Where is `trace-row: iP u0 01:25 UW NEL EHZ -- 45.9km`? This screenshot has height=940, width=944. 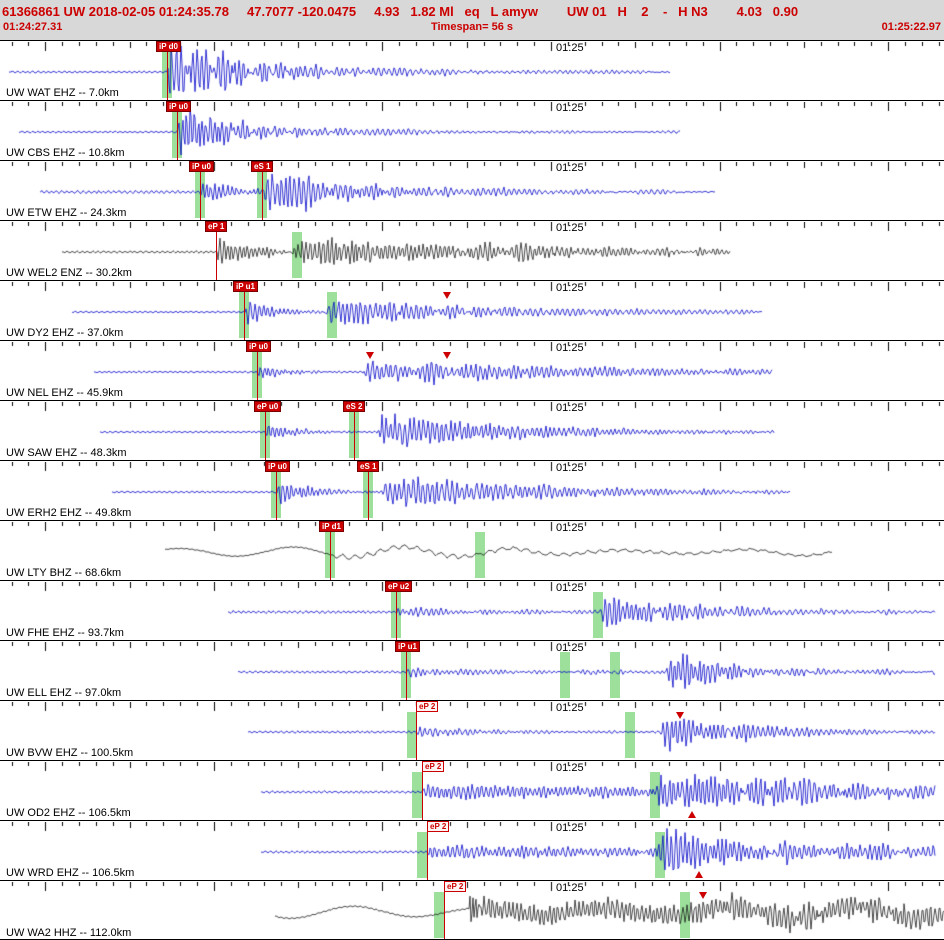
trace-row: iP u0 01:25 UW NEL EHZ -- 45.9km is located at coordinates (472, 370).